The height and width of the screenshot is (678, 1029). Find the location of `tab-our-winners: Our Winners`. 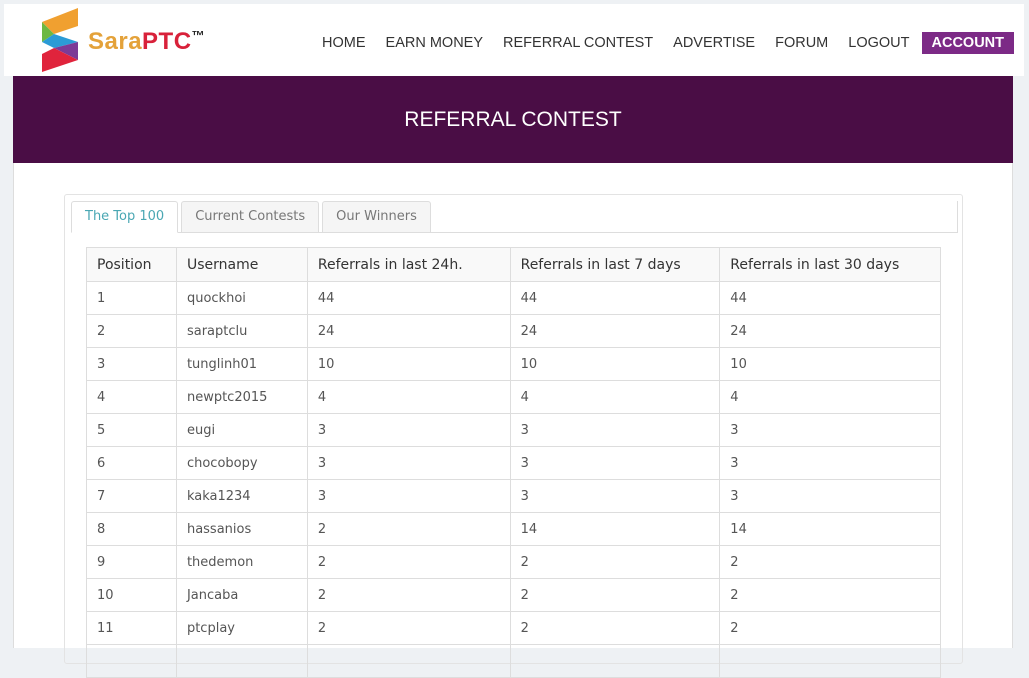

tab-our-winners: Our Winners is located at coordinates (376, 217).